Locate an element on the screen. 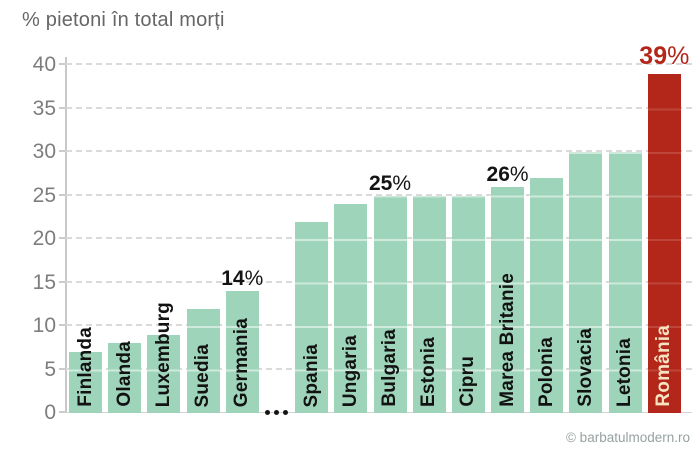 This screenshot has height=453, width=700. bar-label-slovacia: Slovacia is located at coordinates (585, 367).